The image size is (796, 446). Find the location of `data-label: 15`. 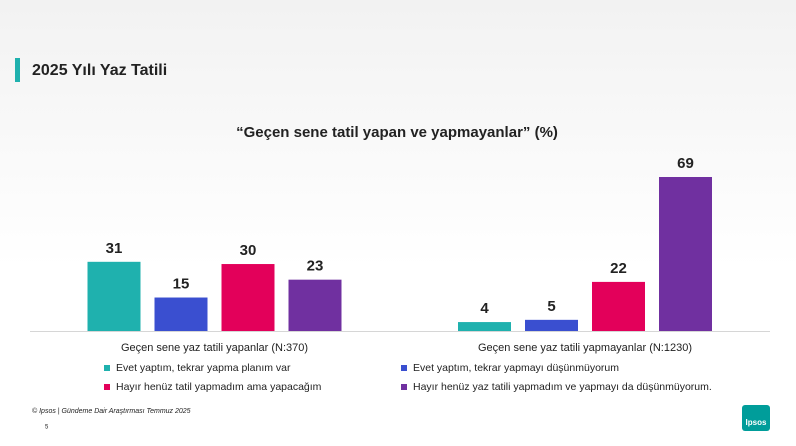

data-label: 15 is located at coordinates (181, 283).